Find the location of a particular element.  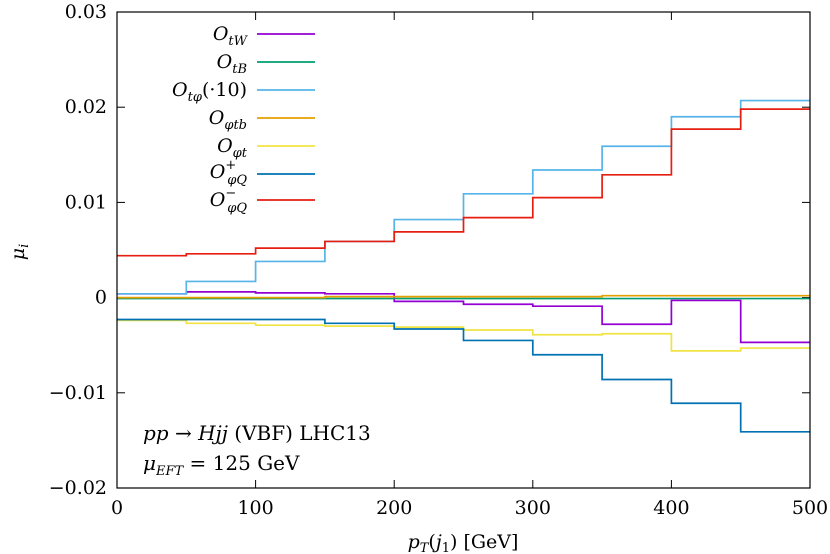

y-tick-label: −0.02 is located at coordinates (78, 488).